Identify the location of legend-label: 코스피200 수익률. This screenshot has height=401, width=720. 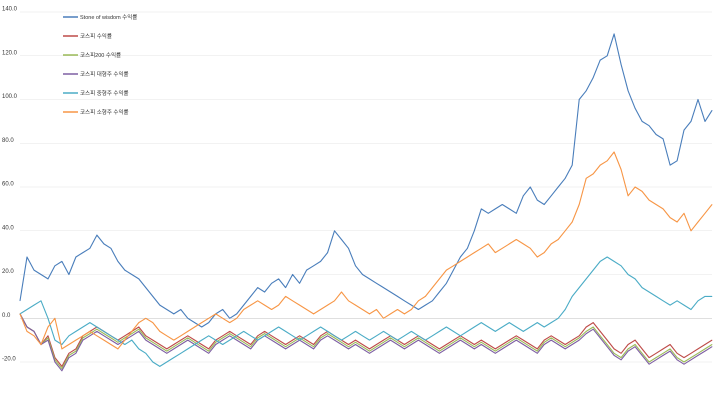
(100, 55).